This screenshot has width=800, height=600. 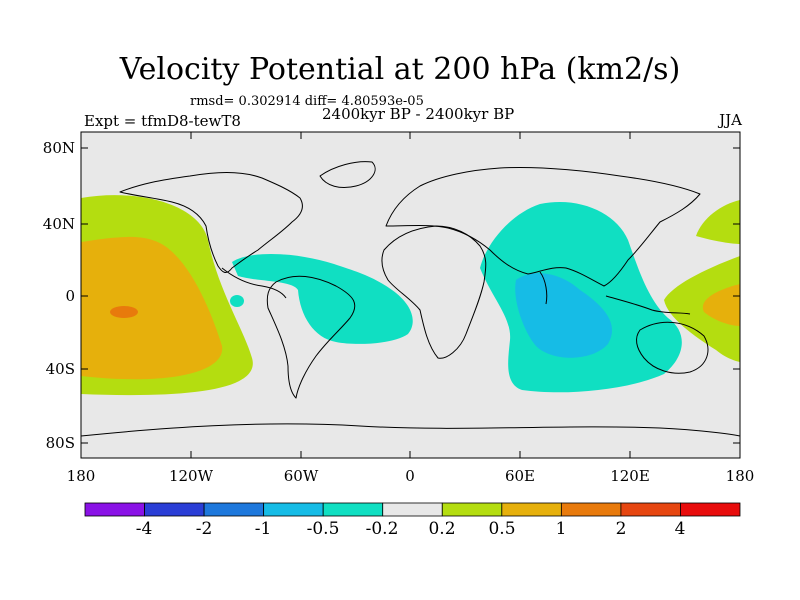 I want to click on lon-label-0: 0, so click(x=410, y=476).